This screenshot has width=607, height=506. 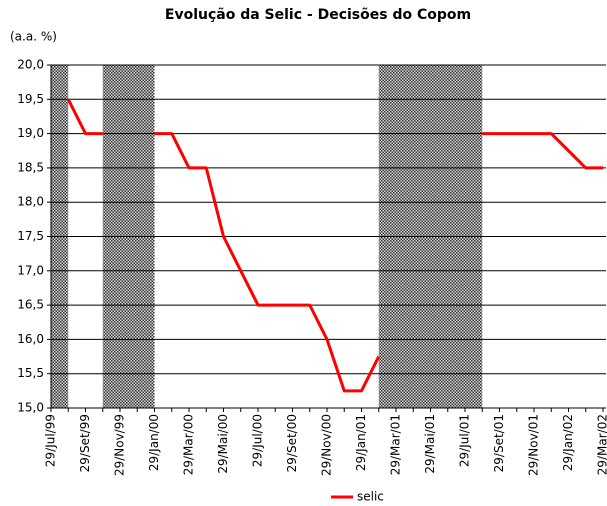 What do you see at coordinates (30, 236) in the screenshot?
I see `y-tick-label: 17,5` at bounding box center [30, 236].